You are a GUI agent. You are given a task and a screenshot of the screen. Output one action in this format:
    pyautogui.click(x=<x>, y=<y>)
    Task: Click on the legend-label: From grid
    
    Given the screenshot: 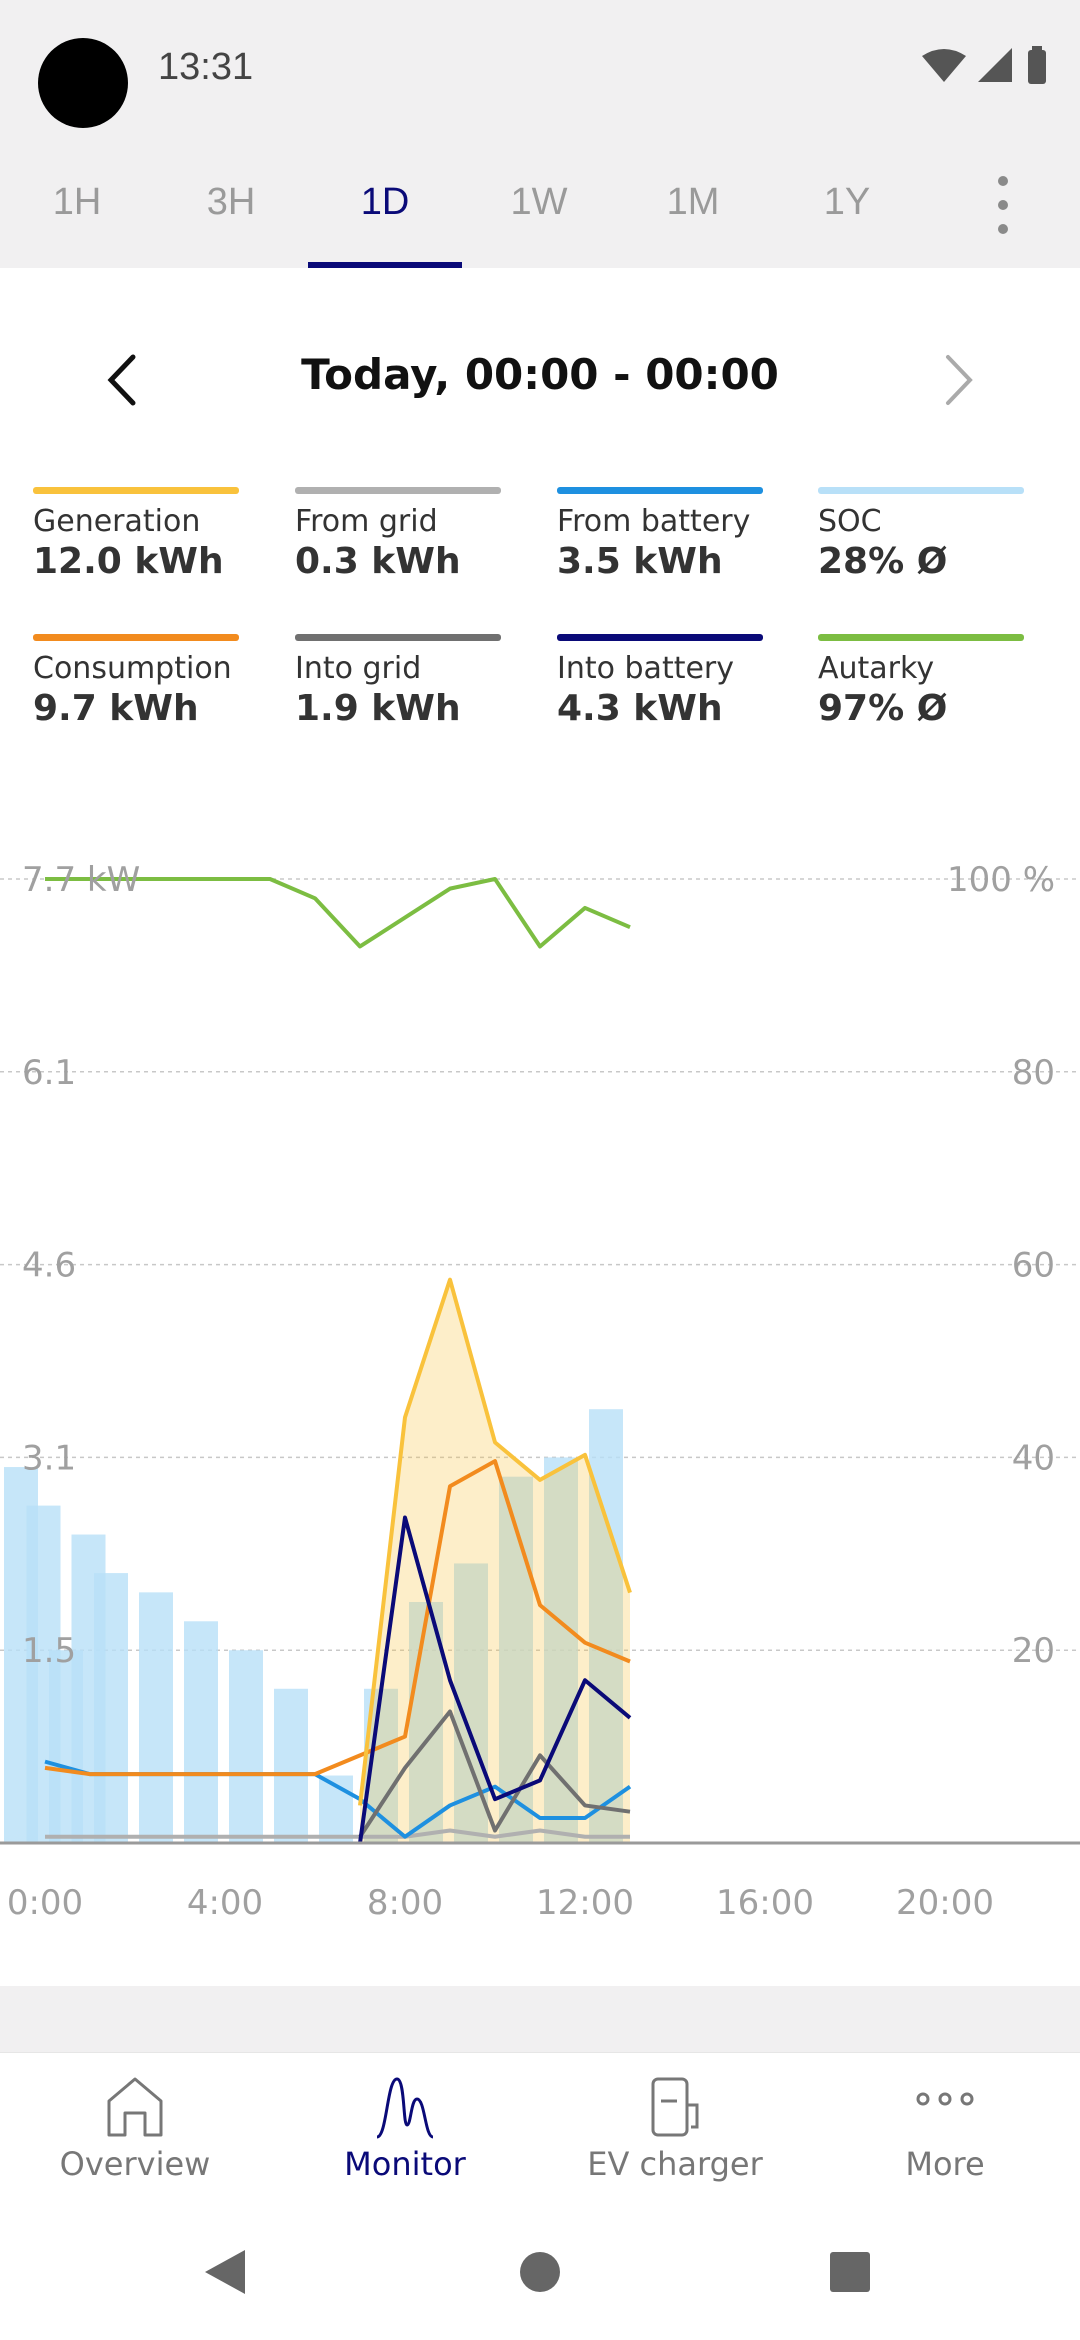 What is the action you would take?
    pyautogui.click(x=366, y=521)
    